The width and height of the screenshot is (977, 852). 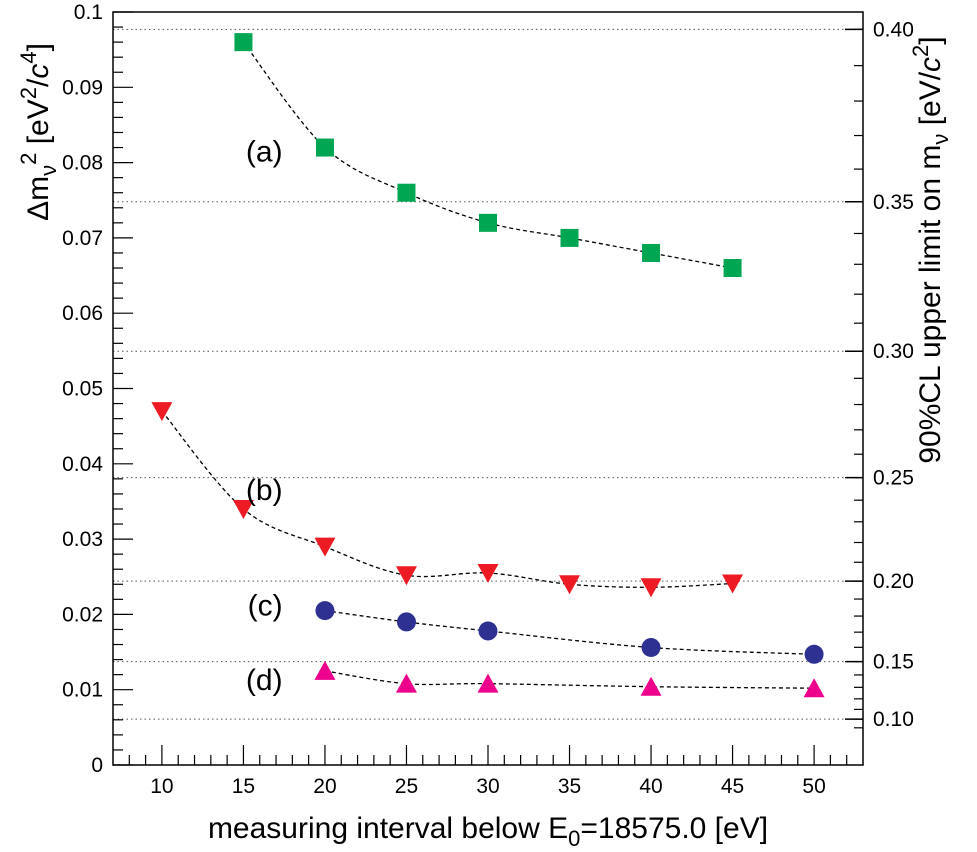 What do you see at coordinates (893, 581) in the screenshot?
I see `y2-tick-label: 0.20` at bounding box center [893, 581].